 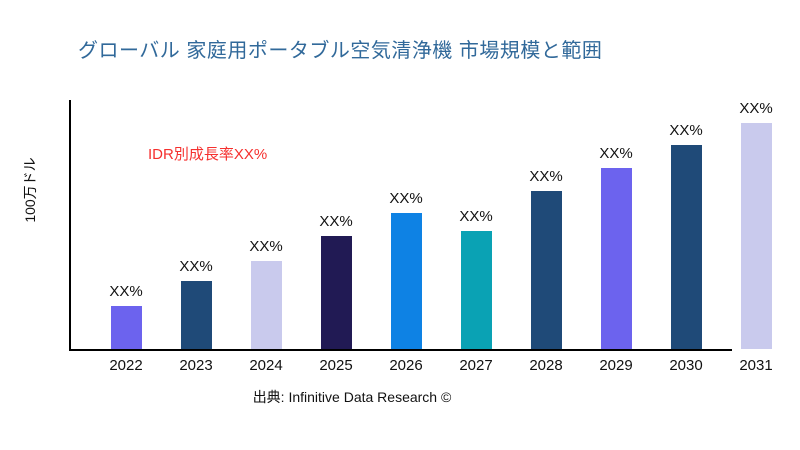 What do you see at coordinates (616, 365) in the screenshot?
I see `x-tick-2029: 2029` at bounding box center [616, 365].